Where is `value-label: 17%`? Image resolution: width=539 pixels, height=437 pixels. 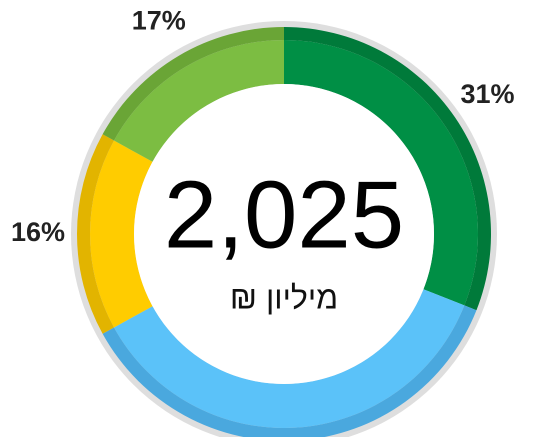
value-label: 17% is located at coordinates (159, 20).